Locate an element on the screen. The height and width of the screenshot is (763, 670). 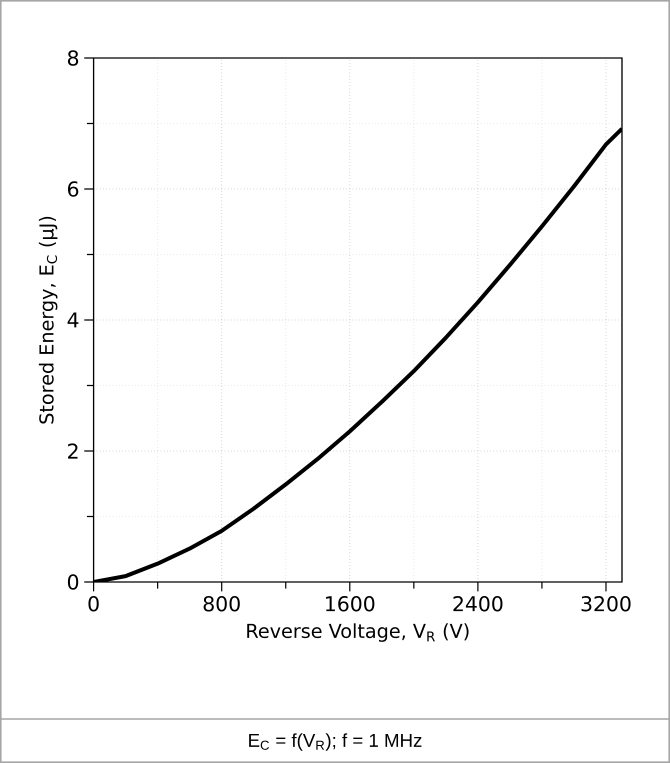
y-tick-label: 0 is located at coordinates (73, 582).